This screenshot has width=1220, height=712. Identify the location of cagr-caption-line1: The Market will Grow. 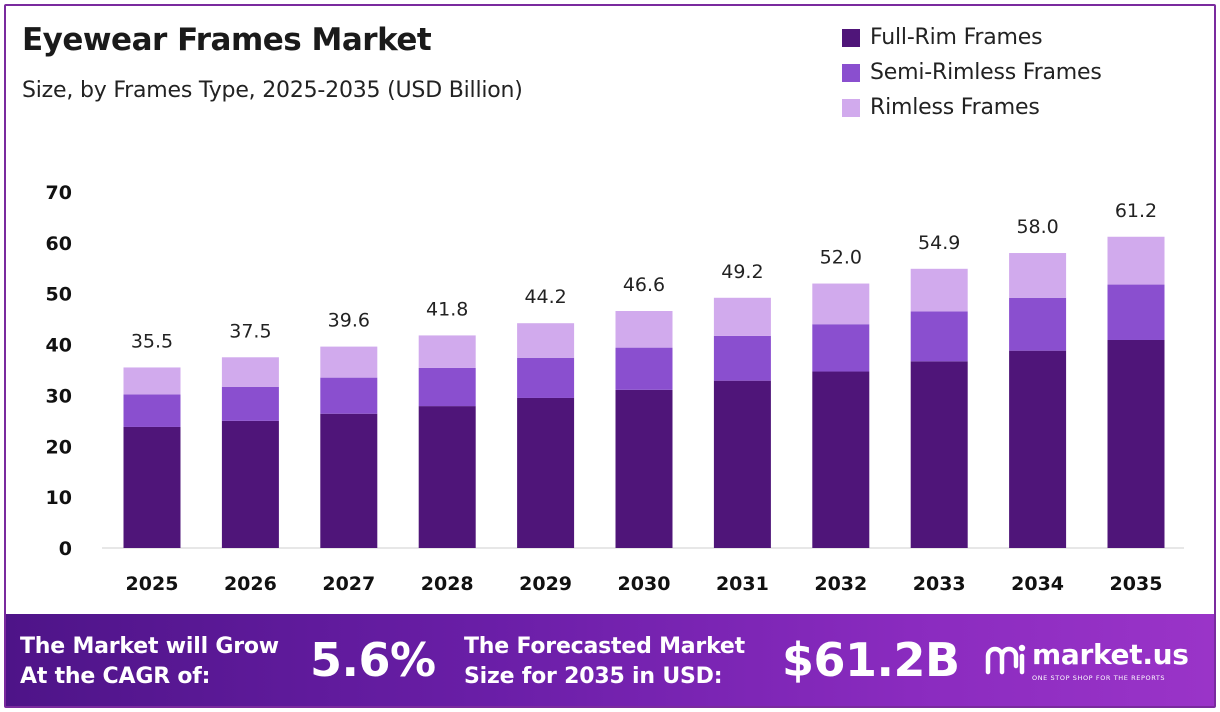
(149, 646).